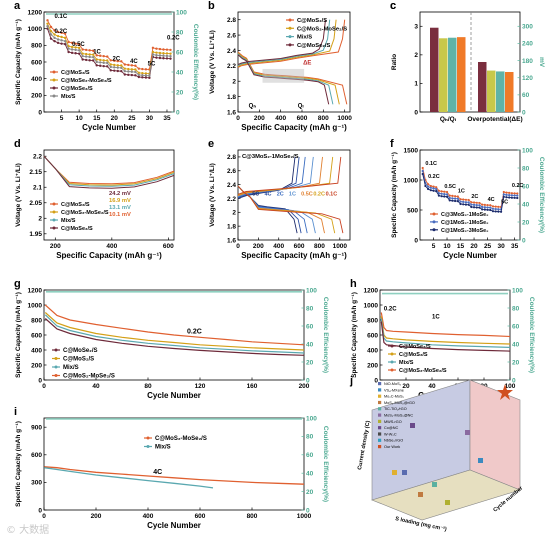 The width and height of the screenshot is (554, 540). What do you see at coordinates (35, 234) in the screenshot?
I see `y-tick-label: 1.95` at bounding box center [35, 234].